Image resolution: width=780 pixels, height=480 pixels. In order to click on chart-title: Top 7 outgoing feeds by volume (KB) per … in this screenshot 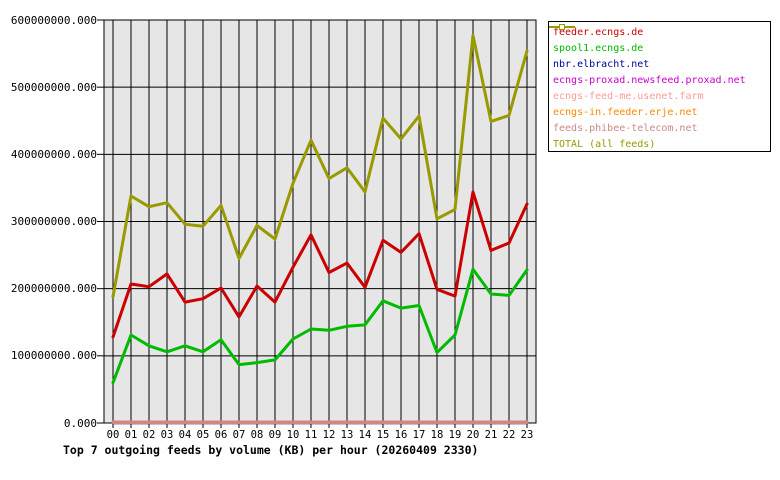, I will do `click(271, 450)`.